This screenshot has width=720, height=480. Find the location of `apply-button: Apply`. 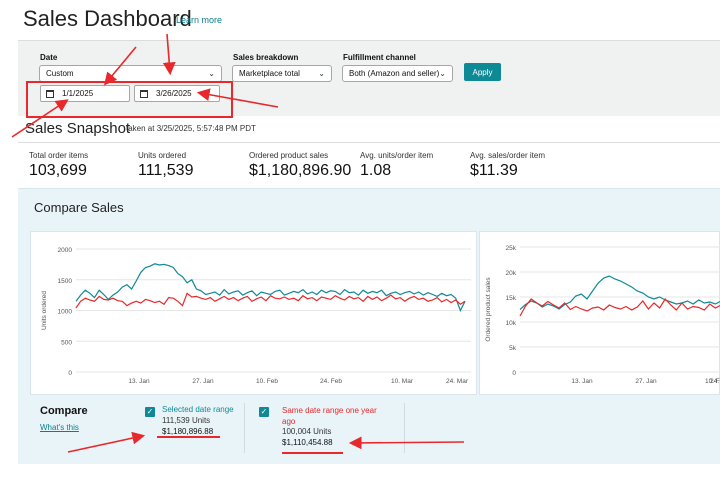

apply-button: Apply is located at coordinates (482, 72).